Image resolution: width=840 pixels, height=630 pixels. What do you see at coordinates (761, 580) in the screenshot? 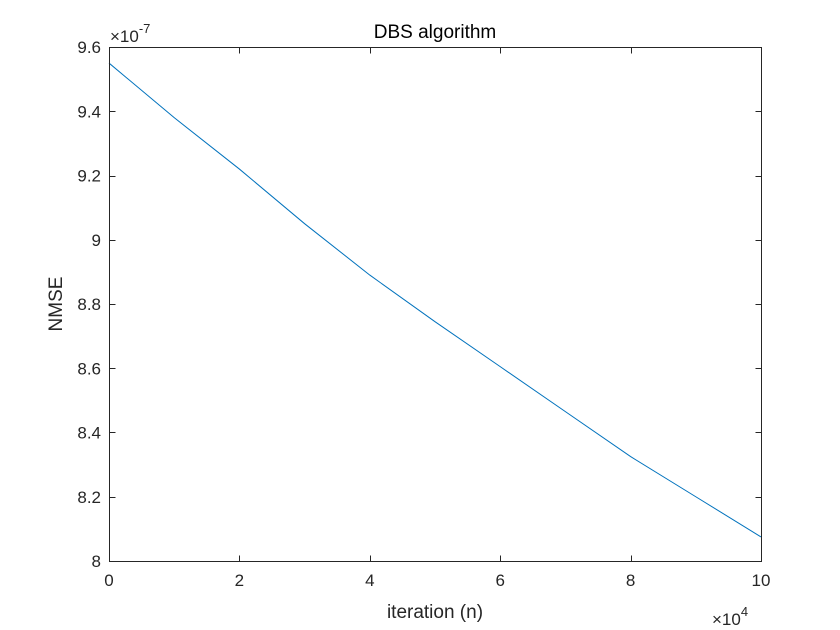
I see `x-tick-label: 10` at bounding box center [761, 580].